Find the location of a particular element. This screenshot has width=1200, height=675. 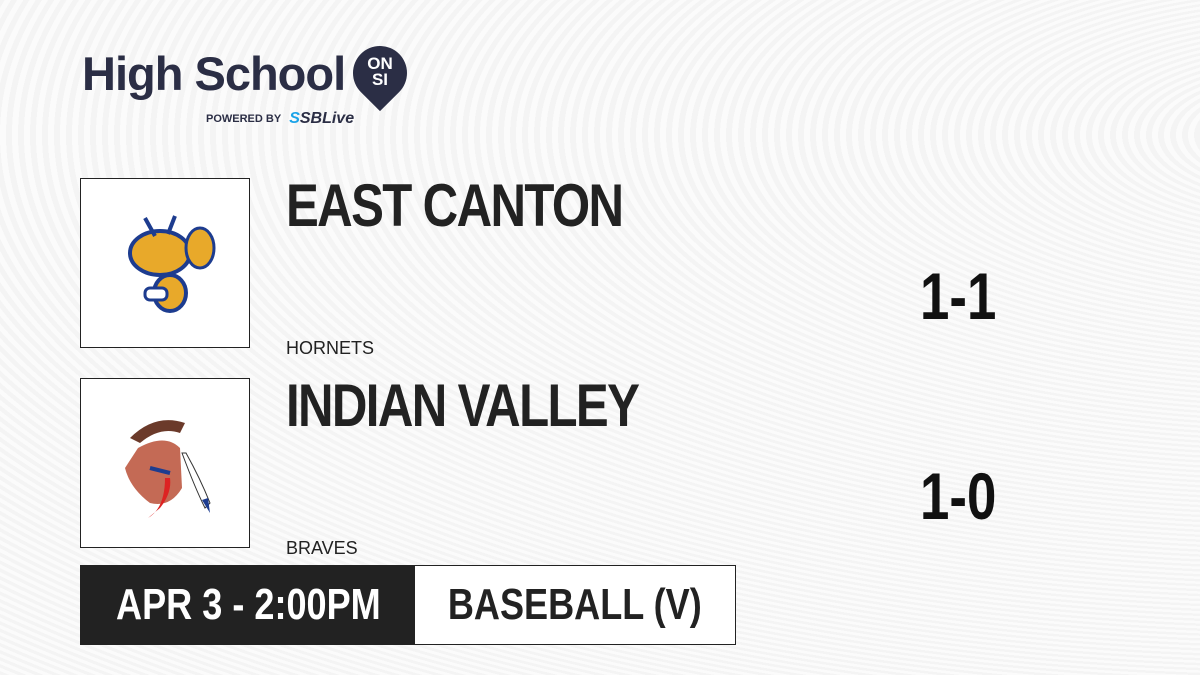

brave-mascot-icon is located at coordinates (168, 469).